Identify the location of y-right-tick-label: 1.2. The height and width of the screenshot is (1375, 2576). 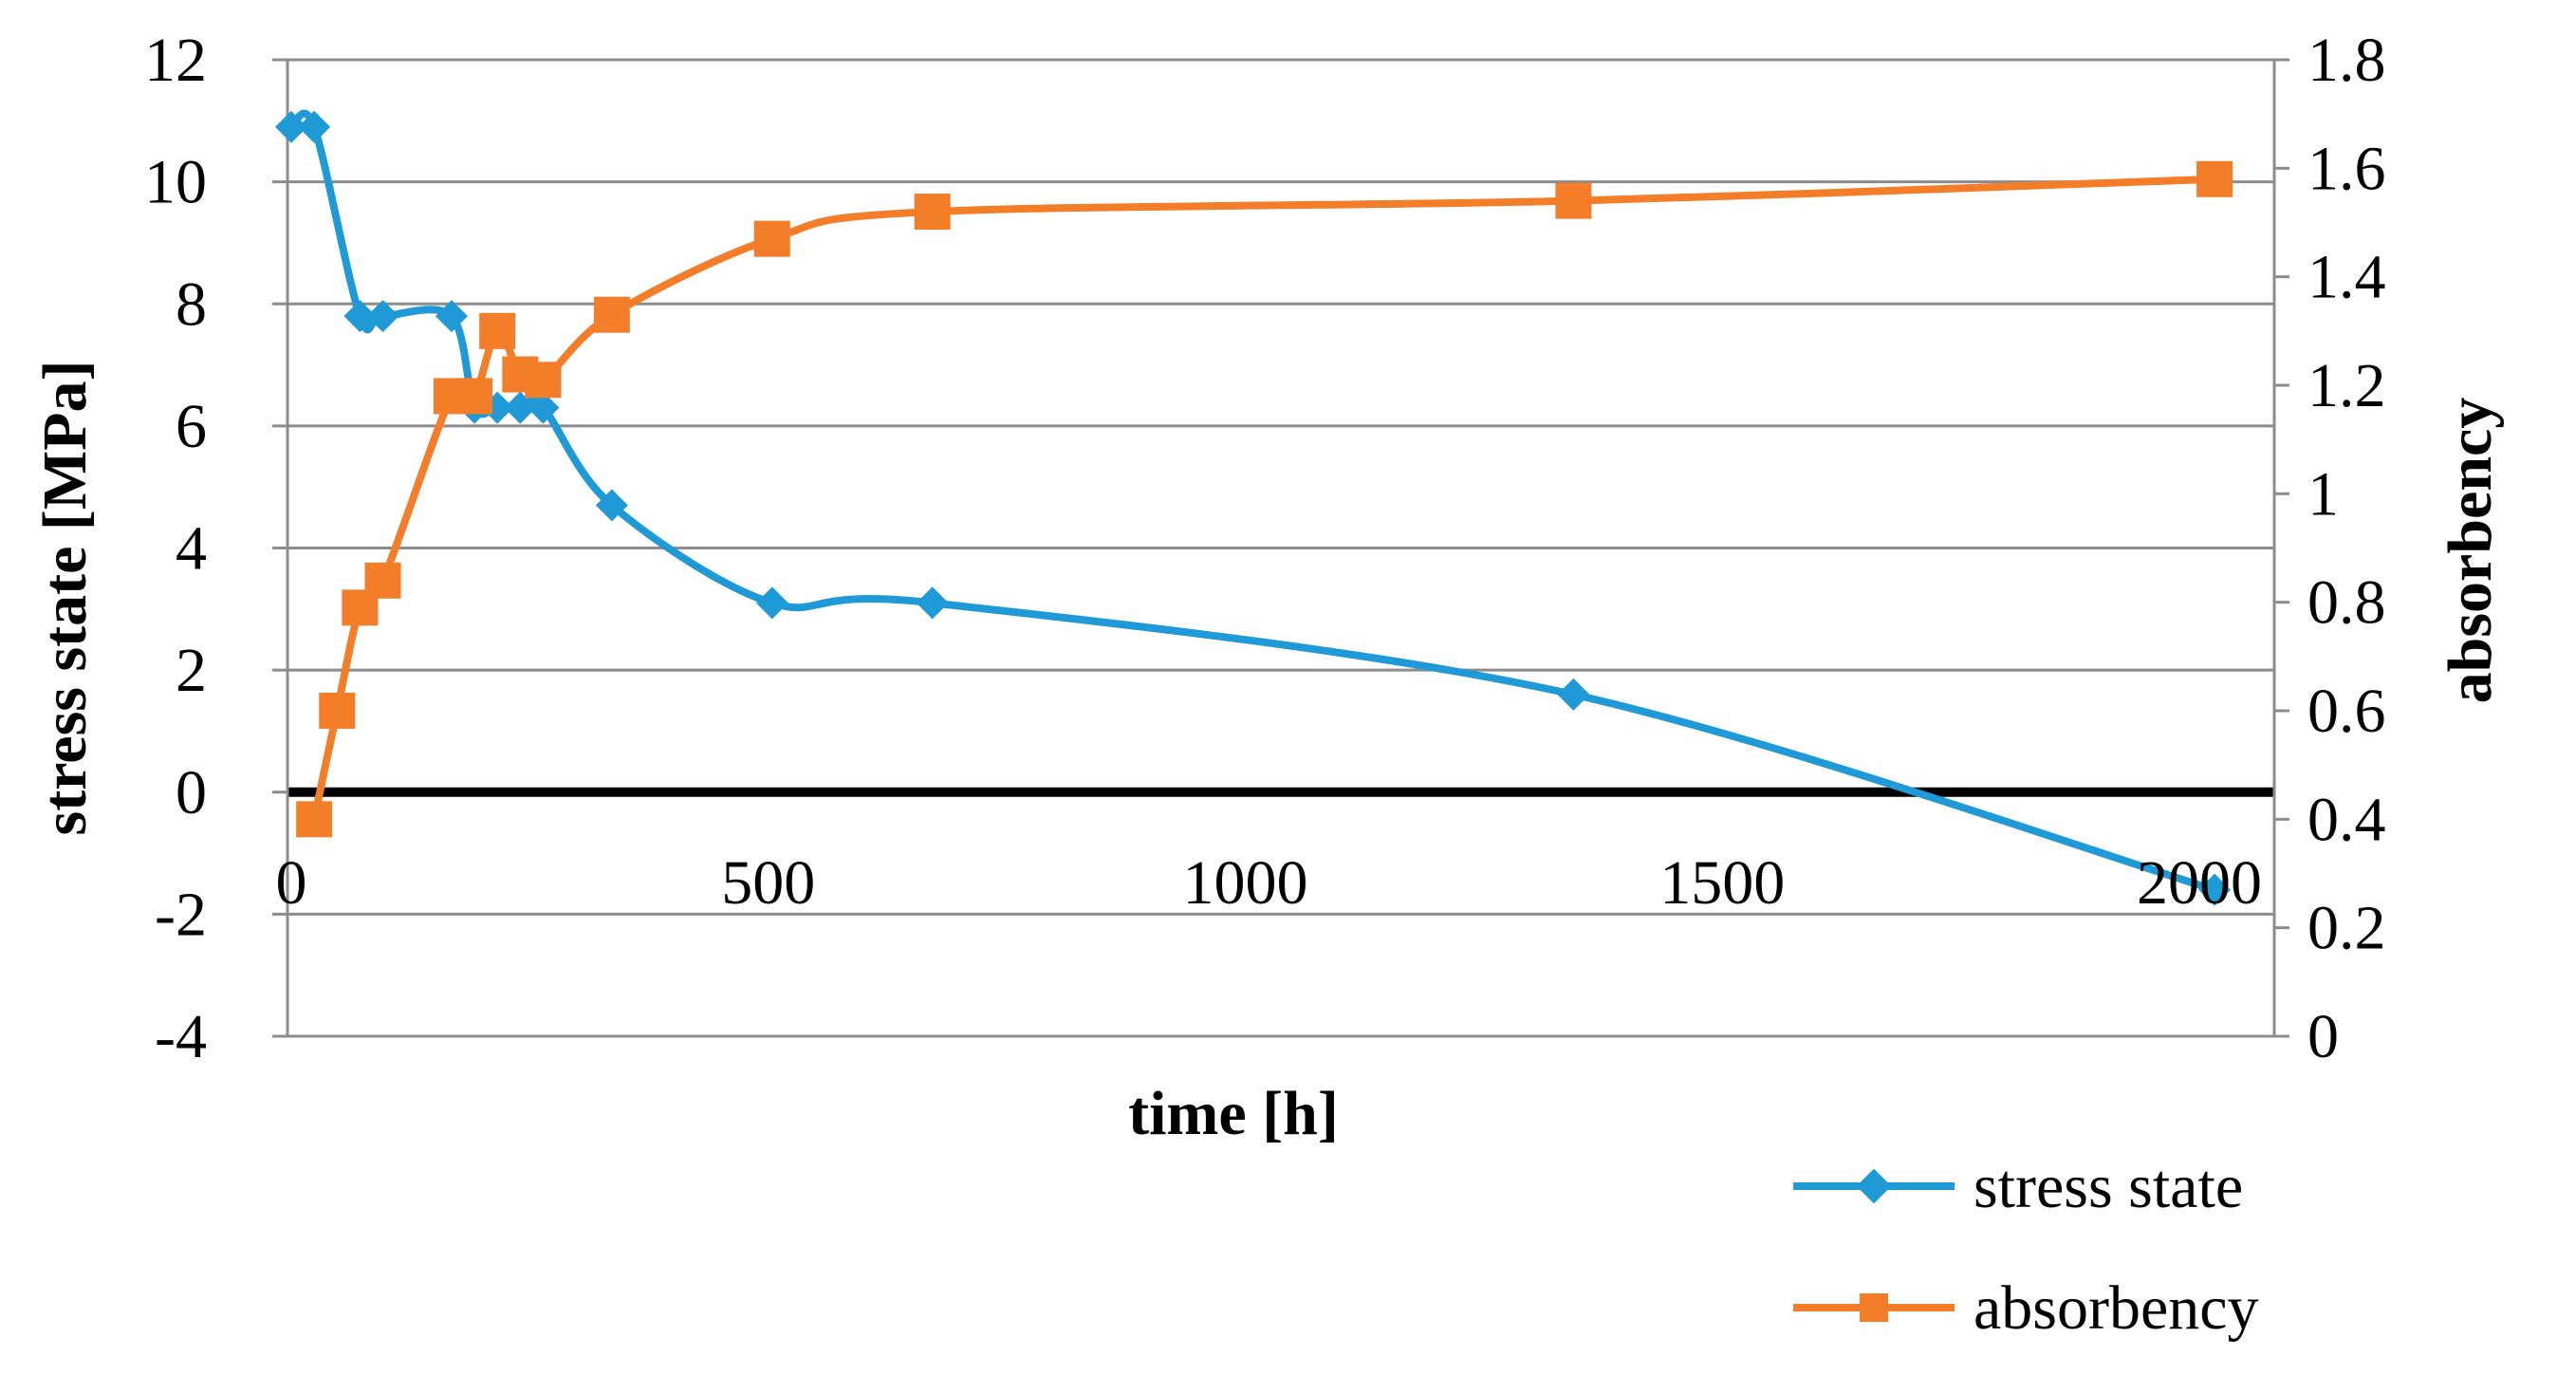
(2346, 385).